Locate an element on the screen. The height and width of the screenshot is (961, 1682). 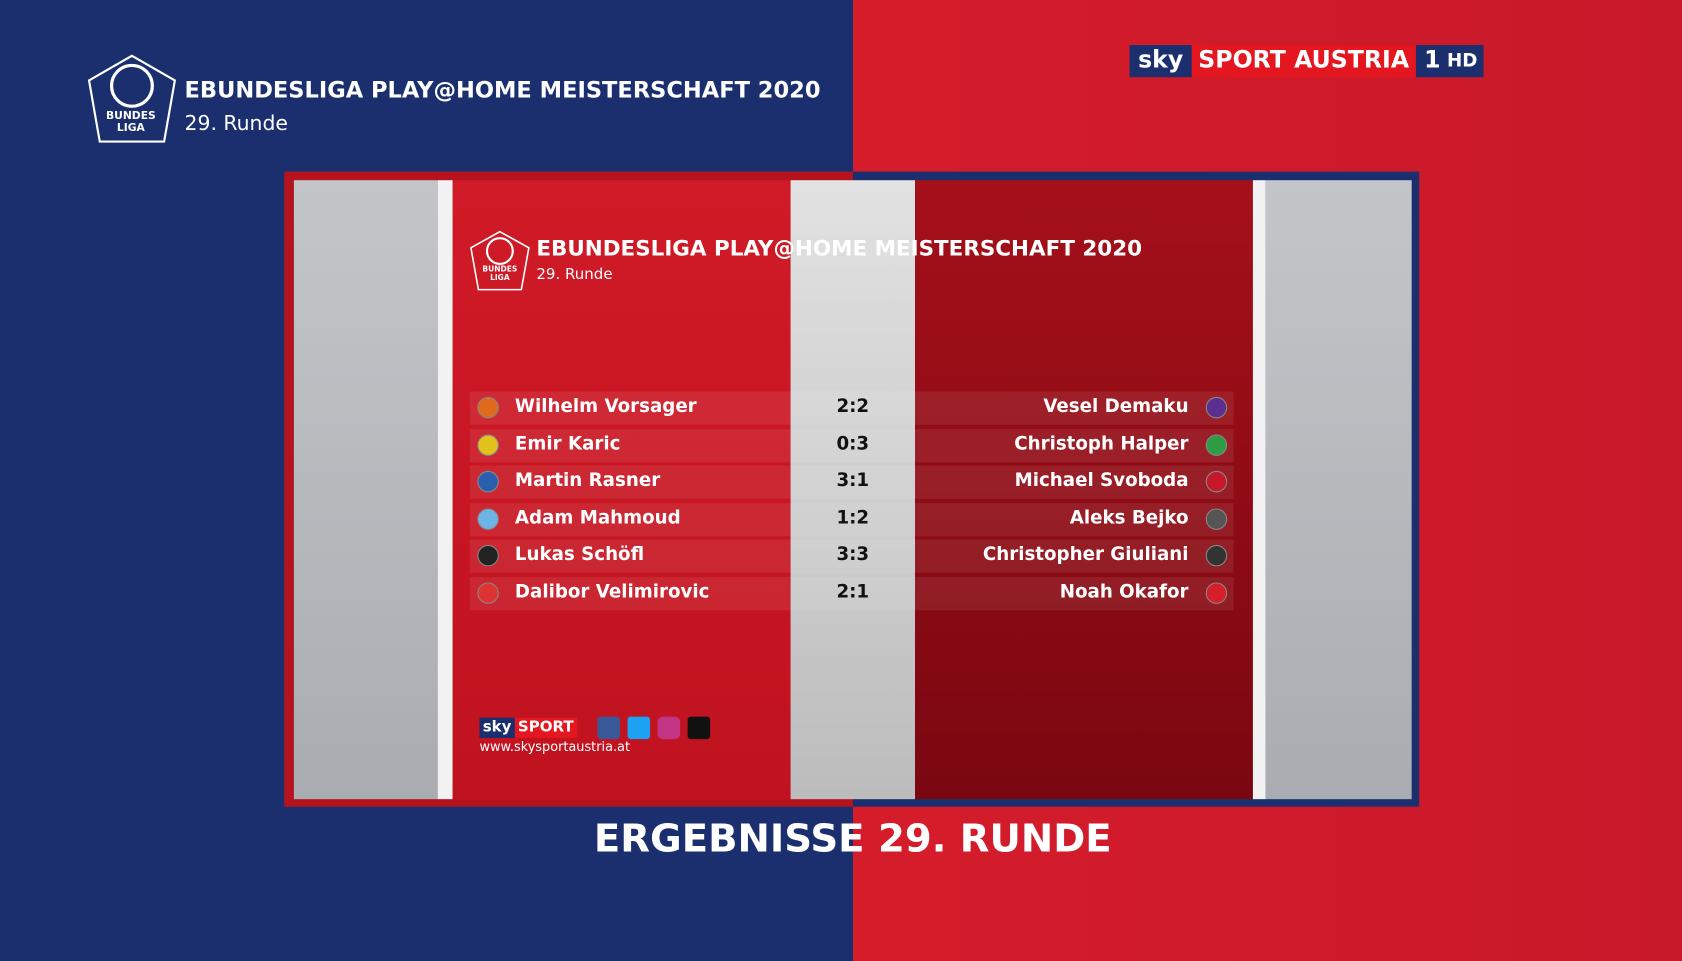
channel-hd: HD is located at coordinates (1464, 61).